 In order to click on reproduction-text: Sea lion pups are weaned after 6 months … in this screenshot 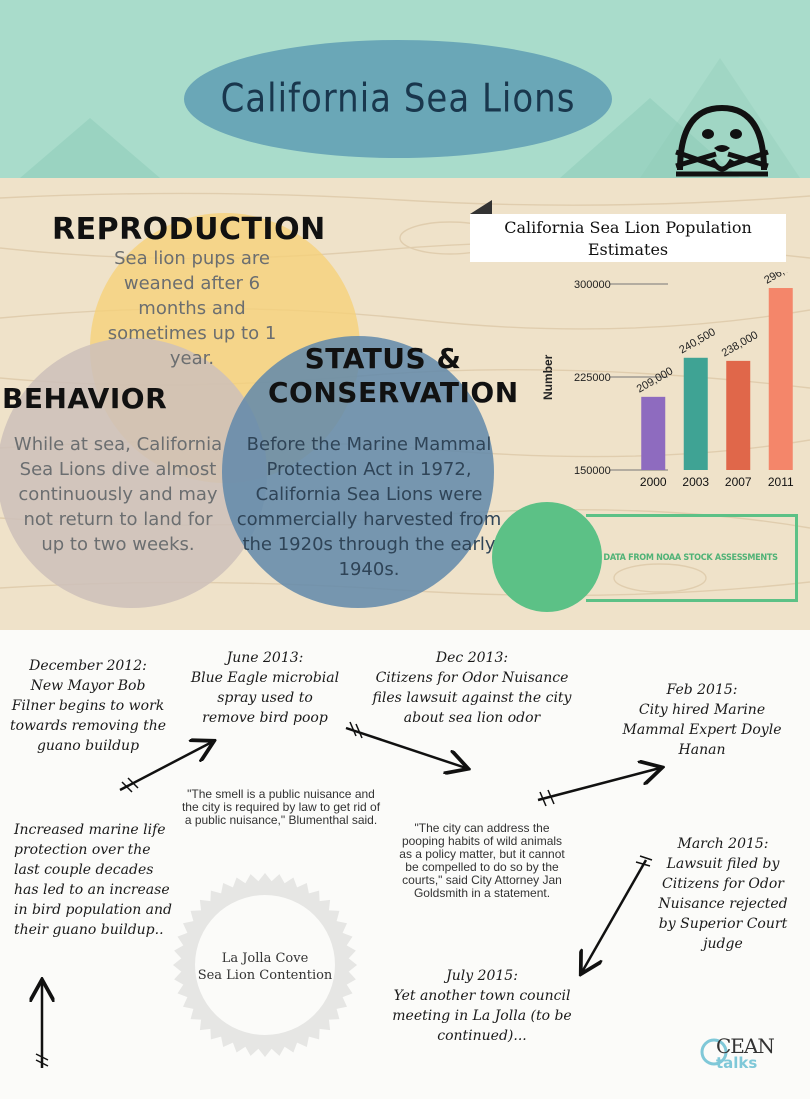, I will do `click(192, 308)`.